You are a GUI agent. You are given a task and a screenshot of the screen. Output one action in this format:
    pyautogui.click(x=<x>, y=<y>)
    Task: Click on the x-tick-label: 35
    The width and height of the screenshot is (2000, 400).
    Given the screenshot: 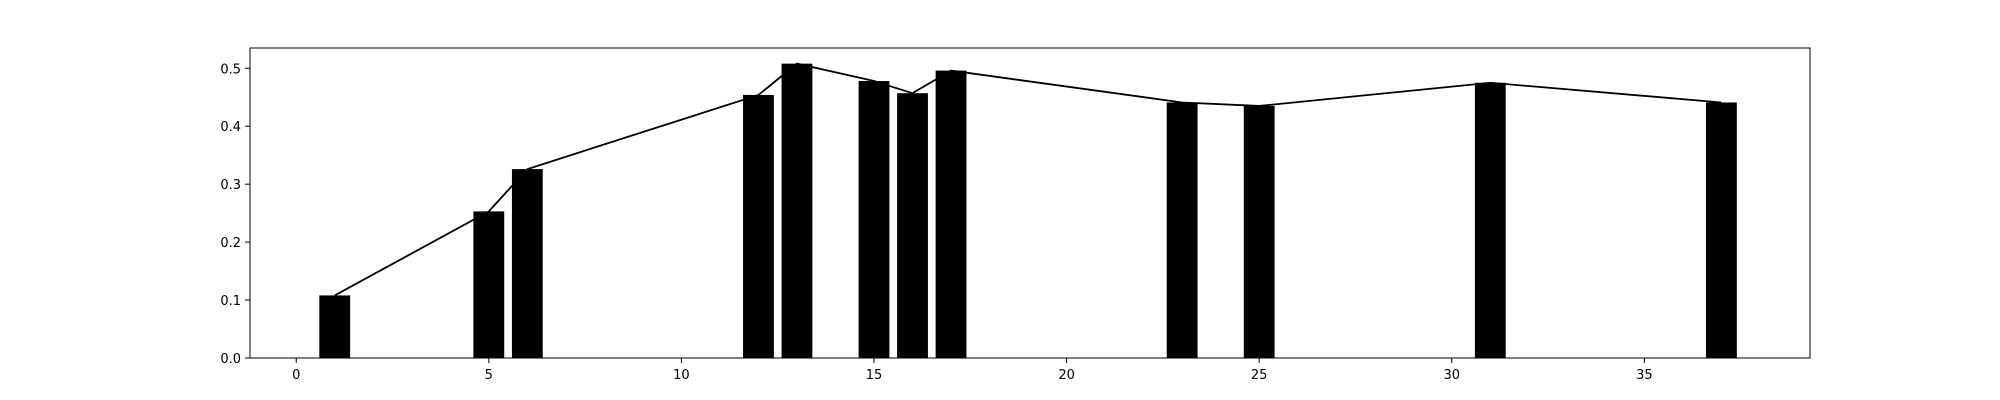 What is the action you would take?
    pyautogui.click(x=1644, y=375)
    